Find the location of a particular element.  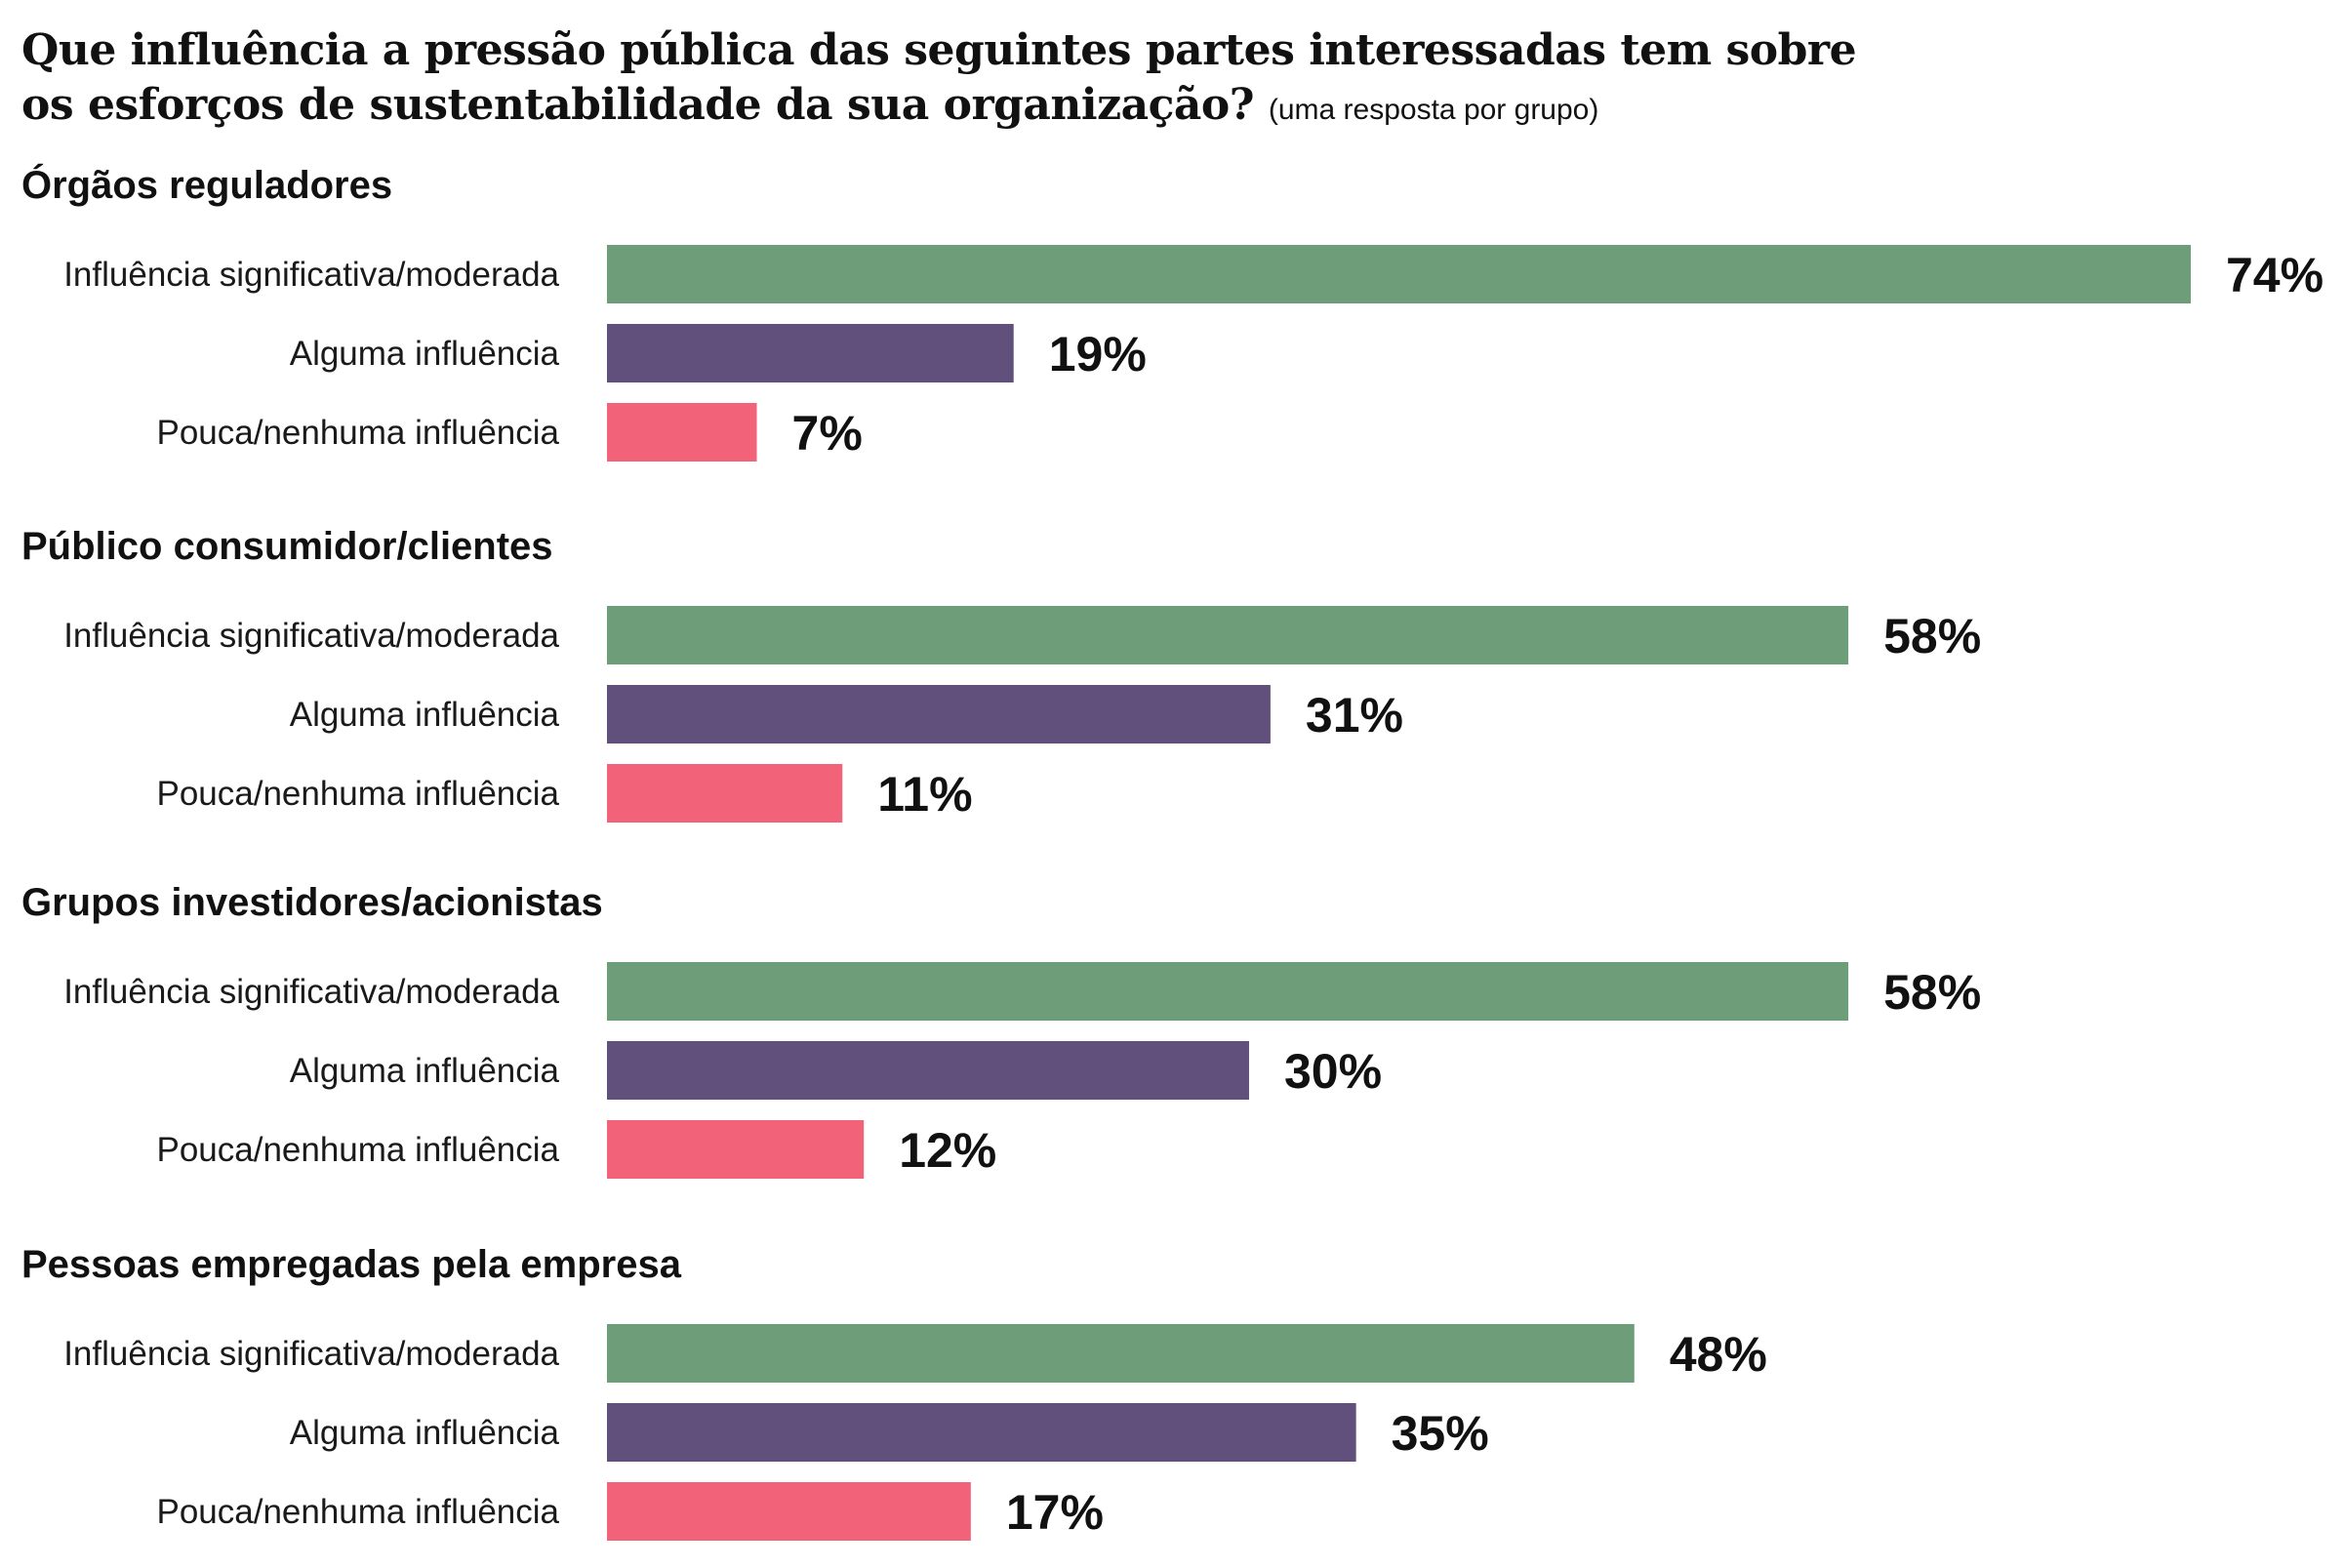

group-title-4: Pessoas empregadas pela empresa is located at coordinates (351, 1264).